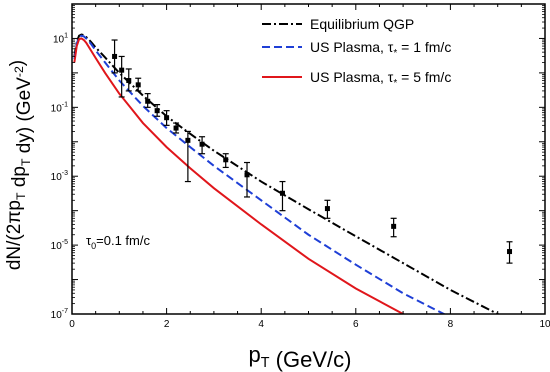 This screenshot has width=550, height=372. I want to click on y-tick-label: 10⁻⁷, so click(59, 314).